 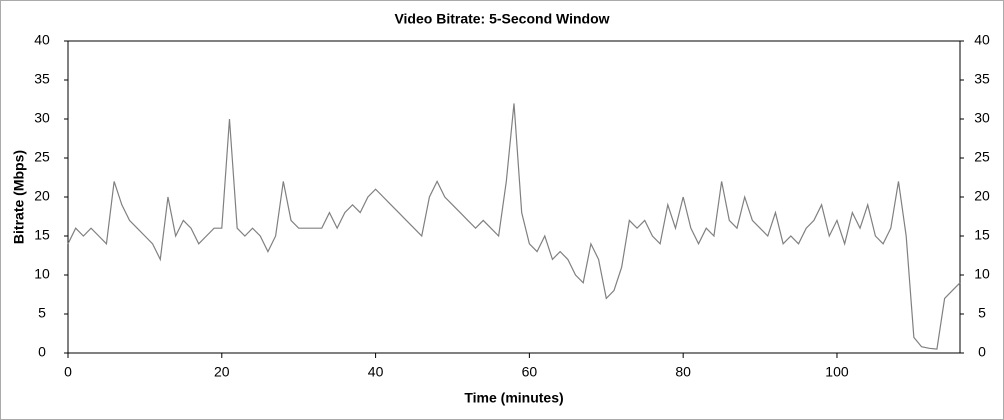 I want to click on x-tick-label: 100, so click(x=837, y=372).